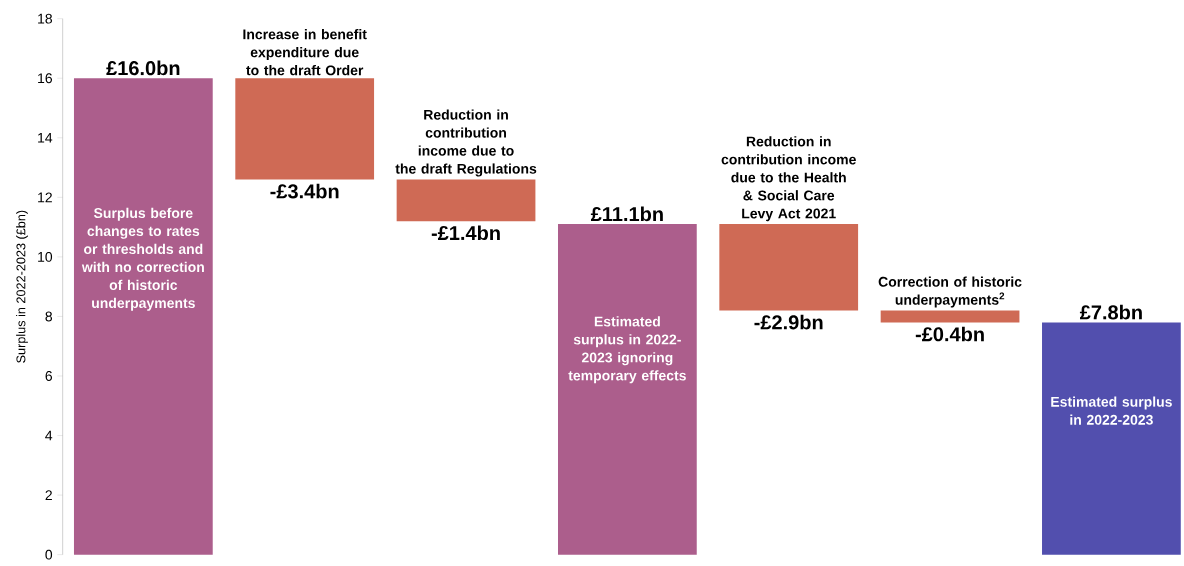 The width and height of the screenshot is (1184, 566). I want to click on y-tick-label: 10, so click(45, 256).